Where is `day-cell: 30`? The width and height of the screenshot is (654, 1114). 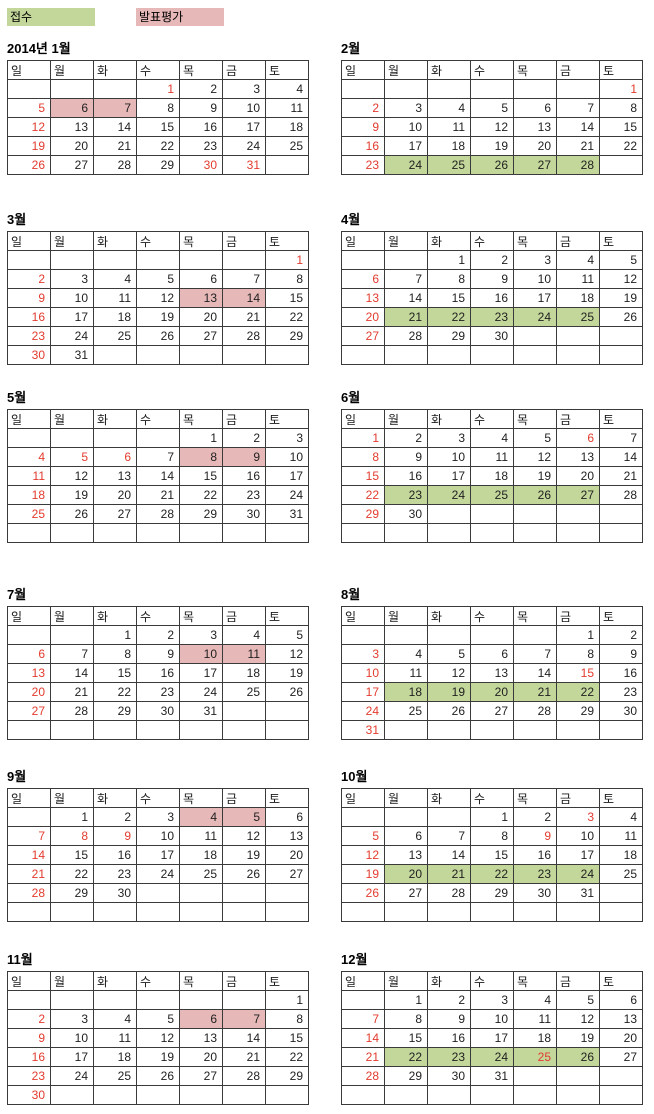
day-cell: 30 is located at coordinates (115, 893).